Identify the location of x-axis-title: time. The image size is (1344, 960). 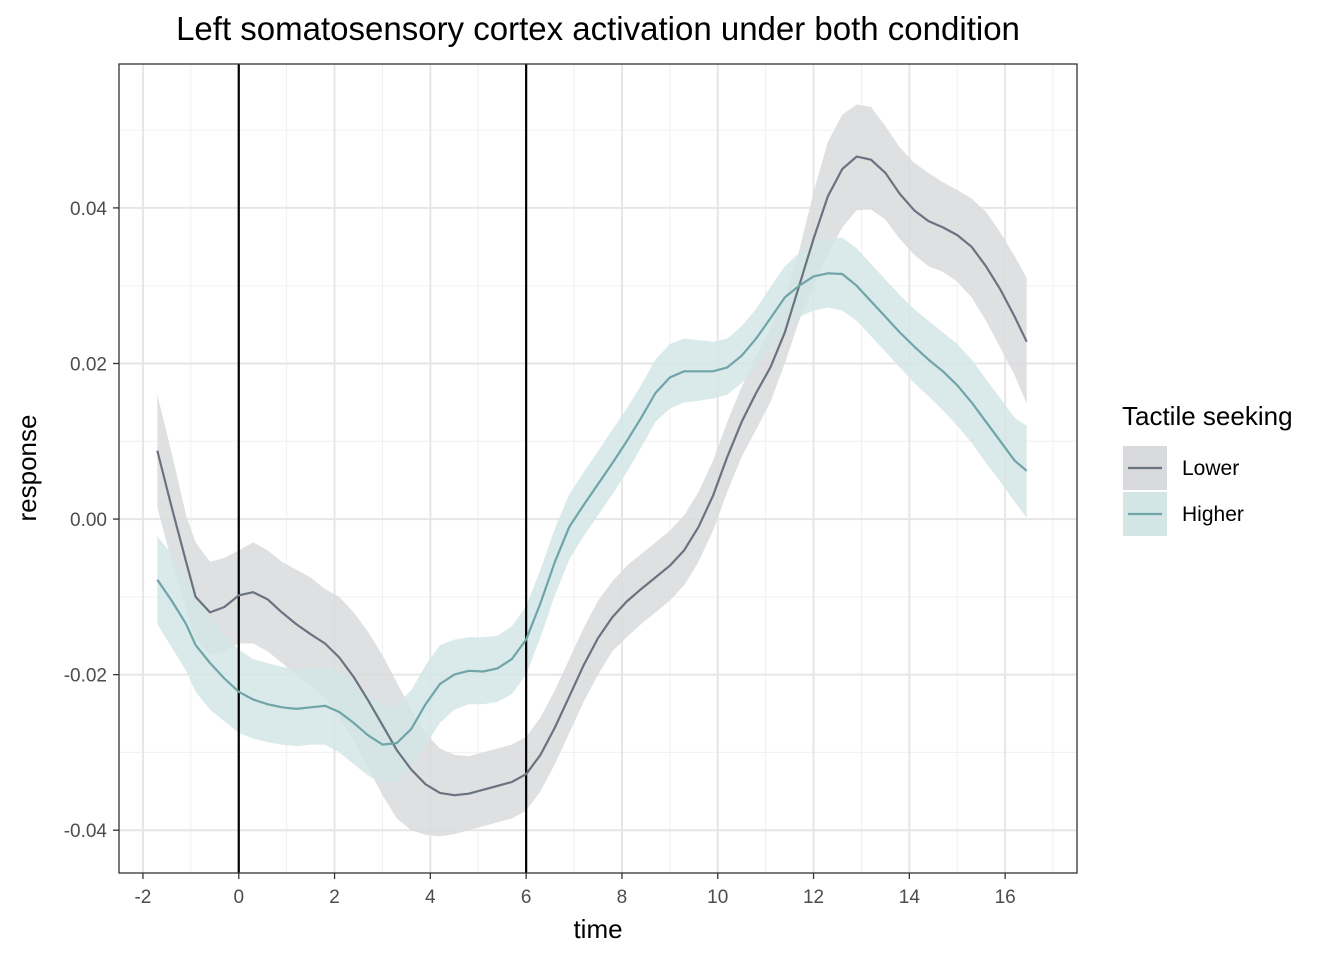
(597, 929).